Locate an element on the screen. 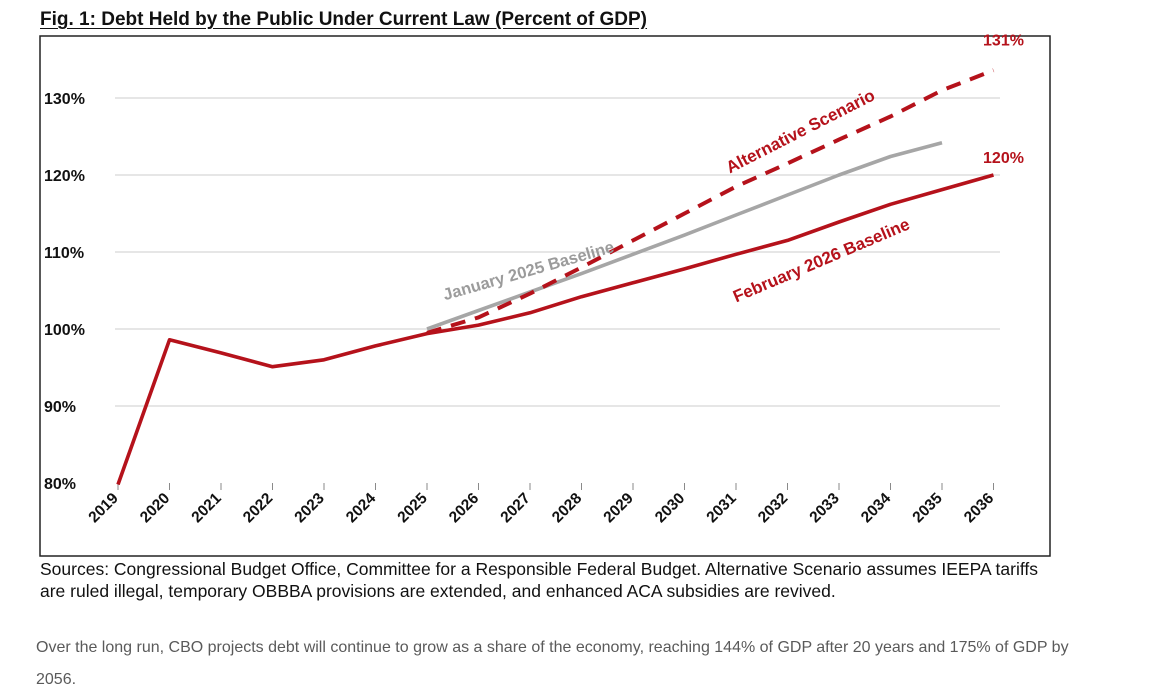 This screenshot has height=696, width=1170. x-tick-label: 2031 is located at coordinates (721, 508).